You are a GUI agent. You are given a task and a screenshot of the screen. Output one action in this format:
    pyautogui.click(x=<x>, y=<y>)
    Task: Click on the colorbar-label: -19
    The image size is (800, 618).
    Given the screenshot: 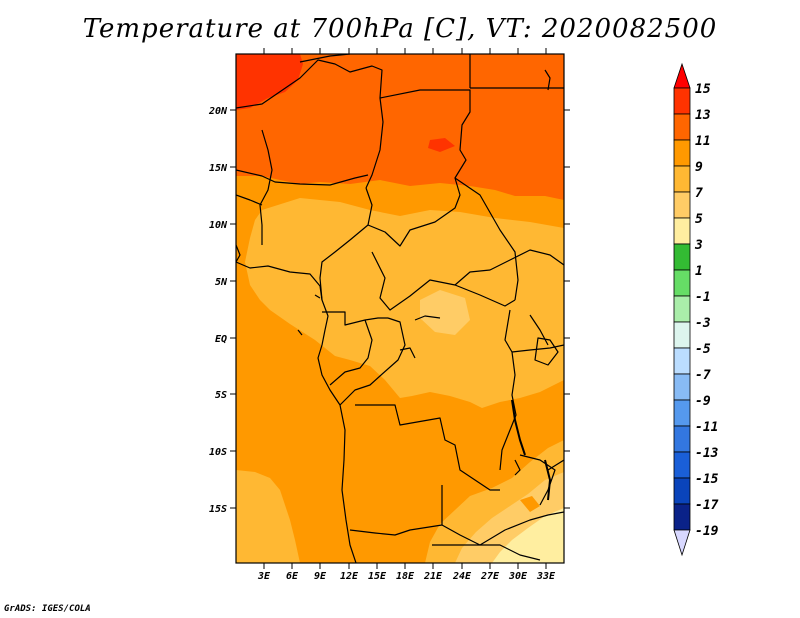 What is the action you would take?
    pyautogui.click(x=707, y=531)
    